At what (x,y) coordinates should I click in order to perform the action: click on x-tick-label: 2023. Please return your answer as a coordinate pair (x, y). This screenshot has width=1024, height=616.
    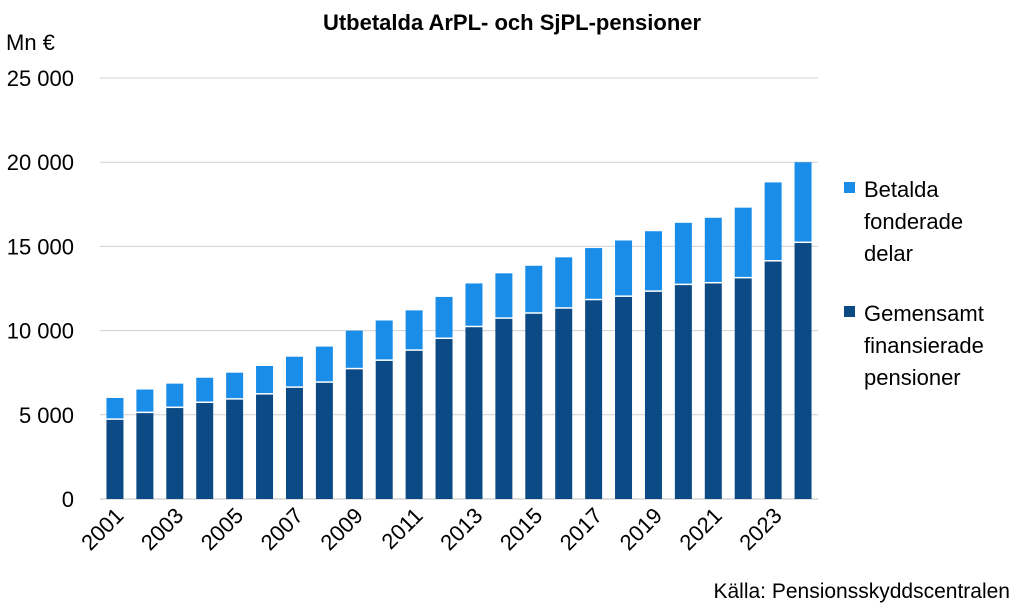
    Looking at the image, I should click on (760, 529).